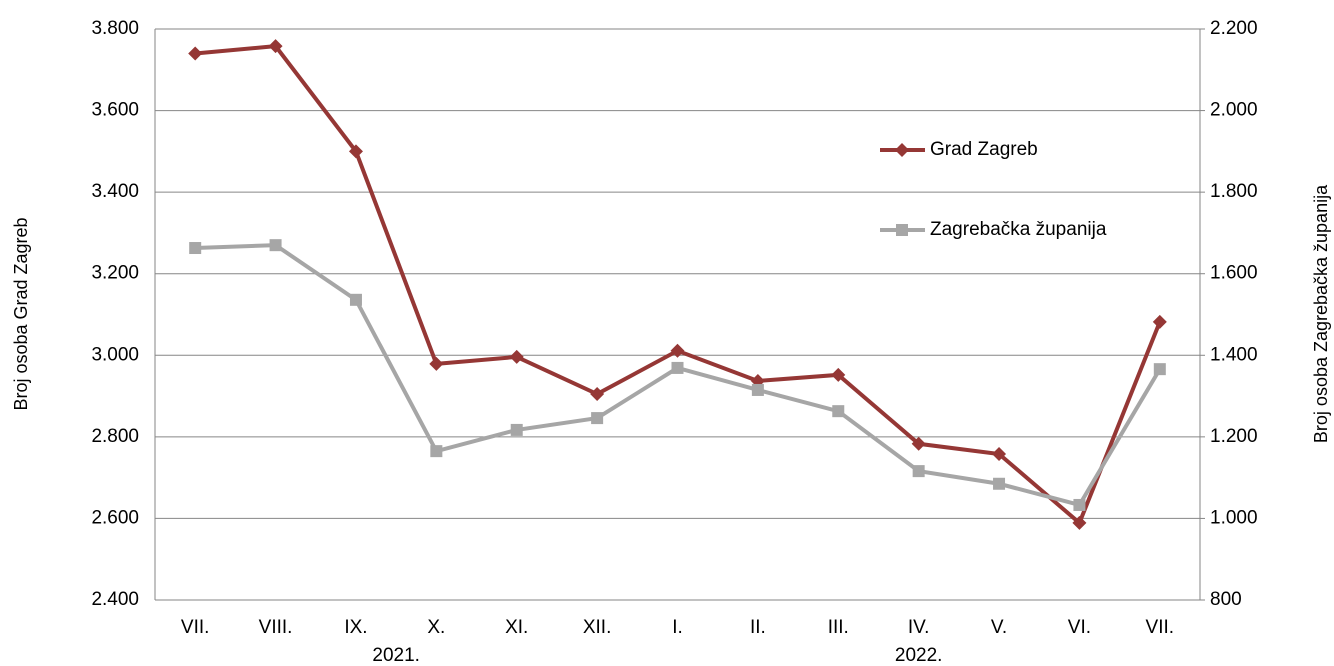 The width and height of the screenshot is (1334, 666). Describe the element at coordinates (1234, 273) in the screenshot. I see `y2-tick-label: 1.600` at that location.